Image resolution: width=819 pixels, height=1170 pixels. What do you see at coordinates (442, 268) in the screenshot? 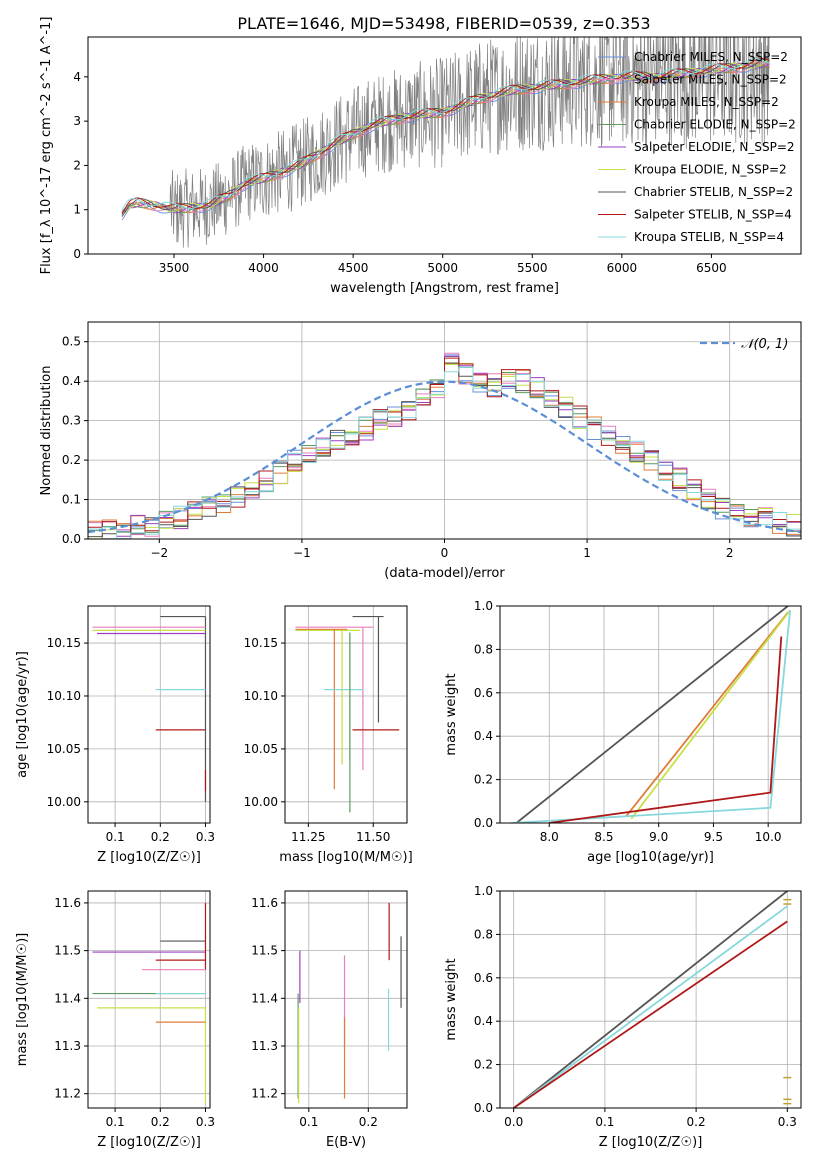
I see `x-tick-label: 5000` at bounding box center [442, 268].